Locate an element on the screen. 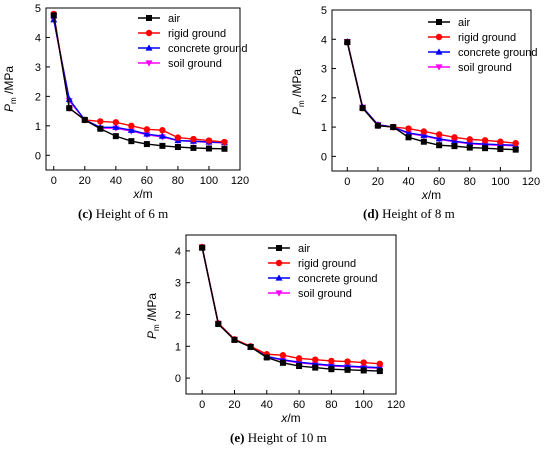 This screenshot has height=450, width=550. caption-d: (d) Height of 8 m is located at coordinates (409, 214).